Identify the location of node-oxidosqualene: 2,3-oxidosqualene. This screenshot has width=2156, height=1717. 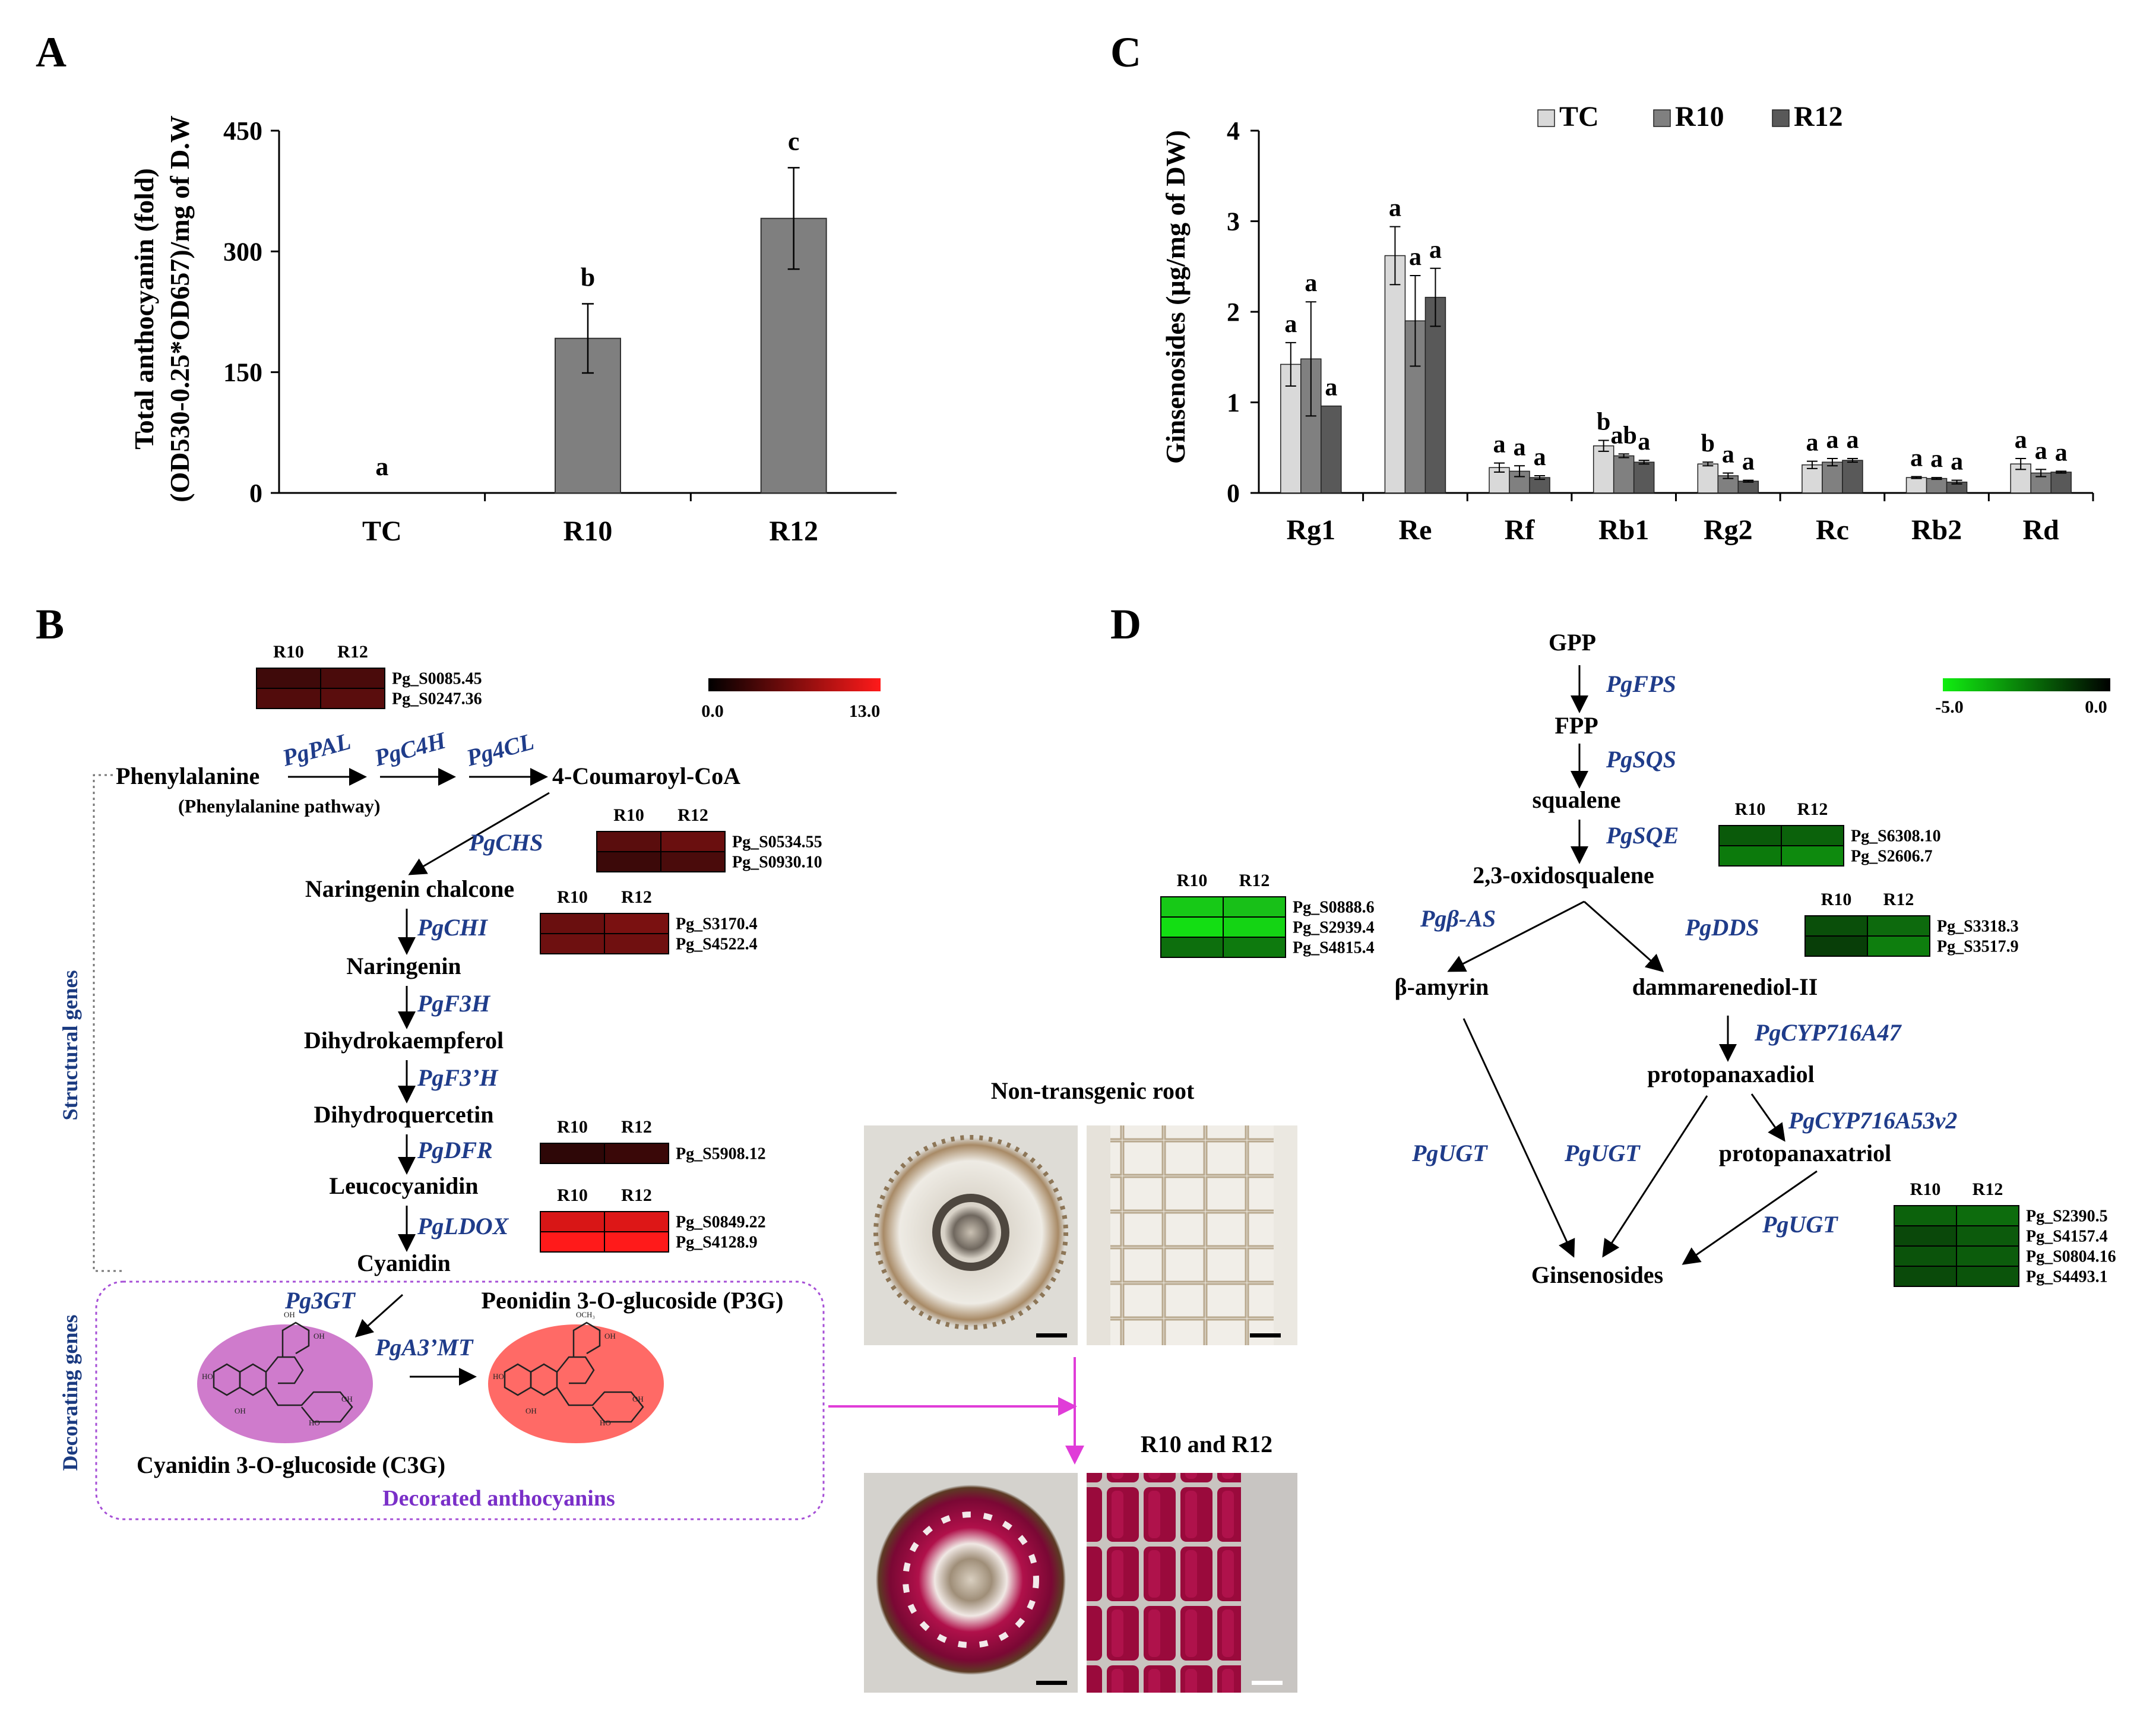
(1563, 875).